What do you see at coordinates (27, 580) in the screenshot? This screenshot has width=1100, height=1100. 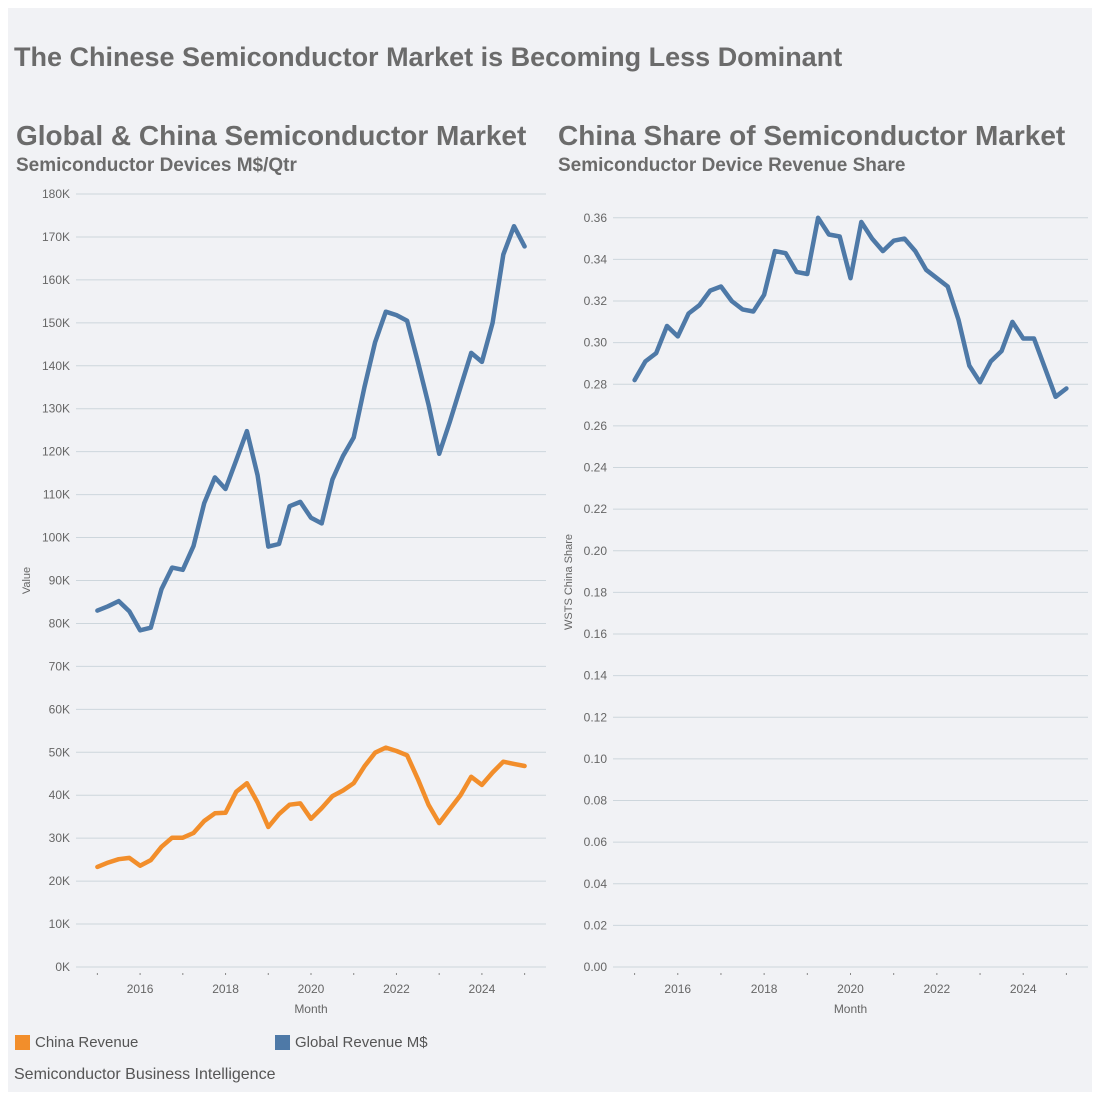 I see `left-chart-y-axis-label: Value` at bounding box center [27, 580].